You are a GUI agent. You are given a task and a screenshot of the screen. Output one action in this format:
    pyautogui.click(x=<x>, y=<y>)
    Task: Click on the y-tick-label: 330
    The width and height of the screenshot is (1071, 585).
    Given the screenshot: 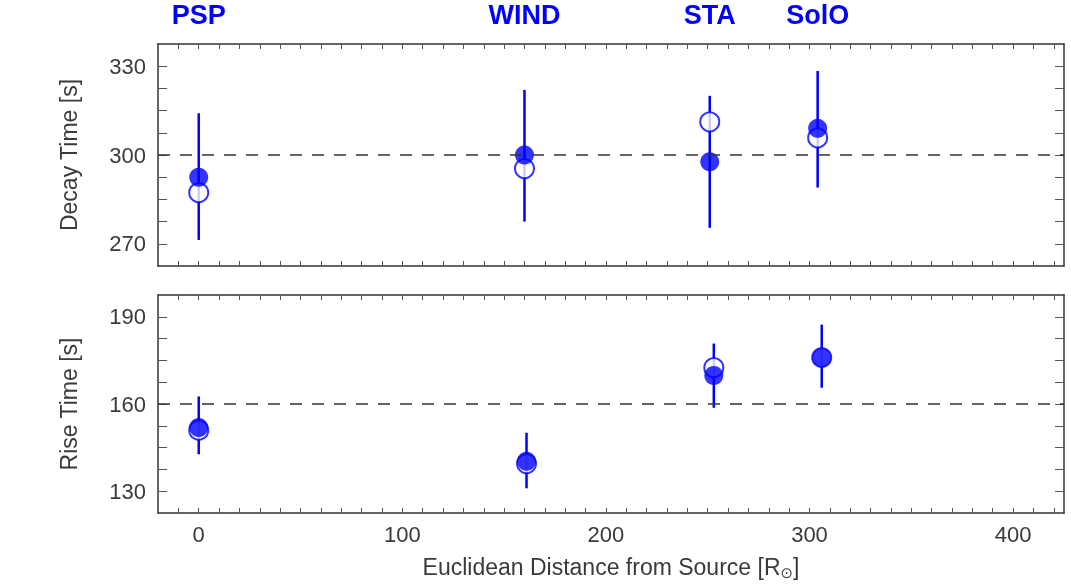 What is the action you would take?
    pyautogui.click(x=127, y=66)
    